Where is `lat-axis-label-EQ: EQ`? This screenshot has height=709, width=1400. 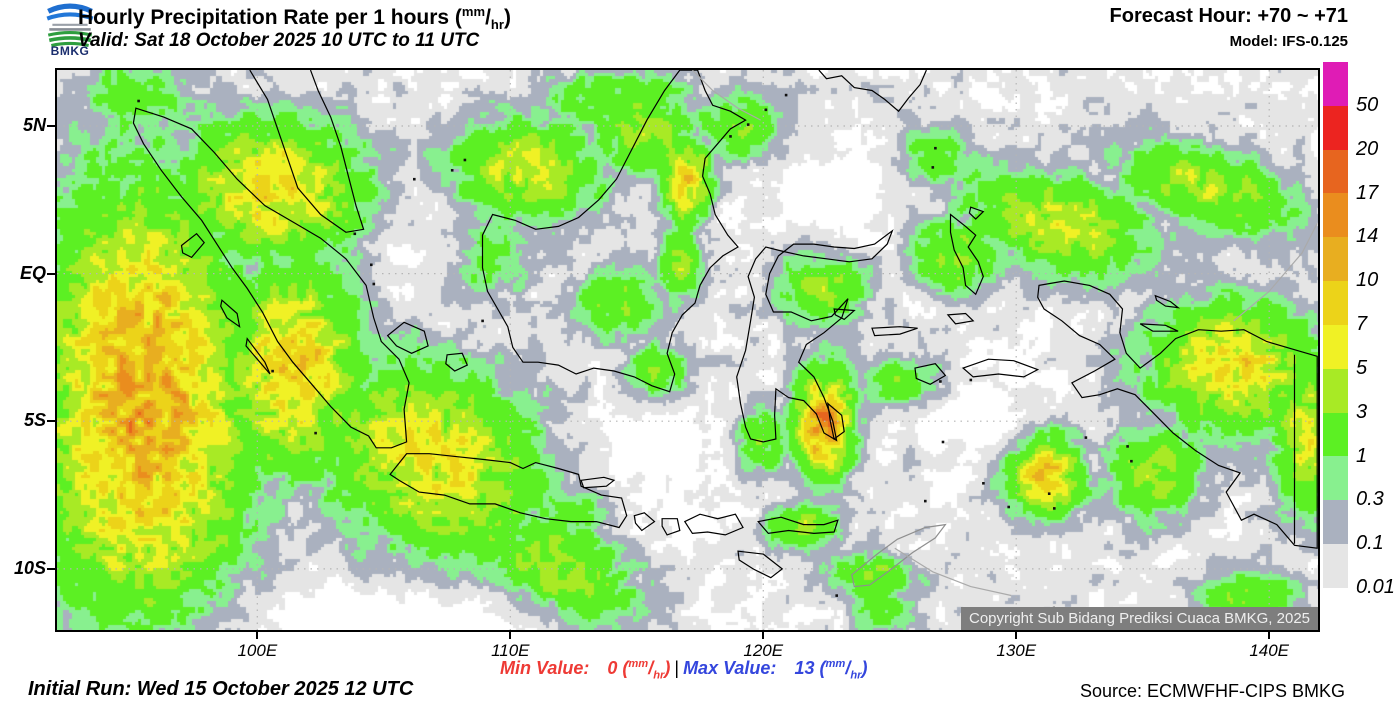 lat-axis-label-EQ: EQ is located at coordinates (32, 272).